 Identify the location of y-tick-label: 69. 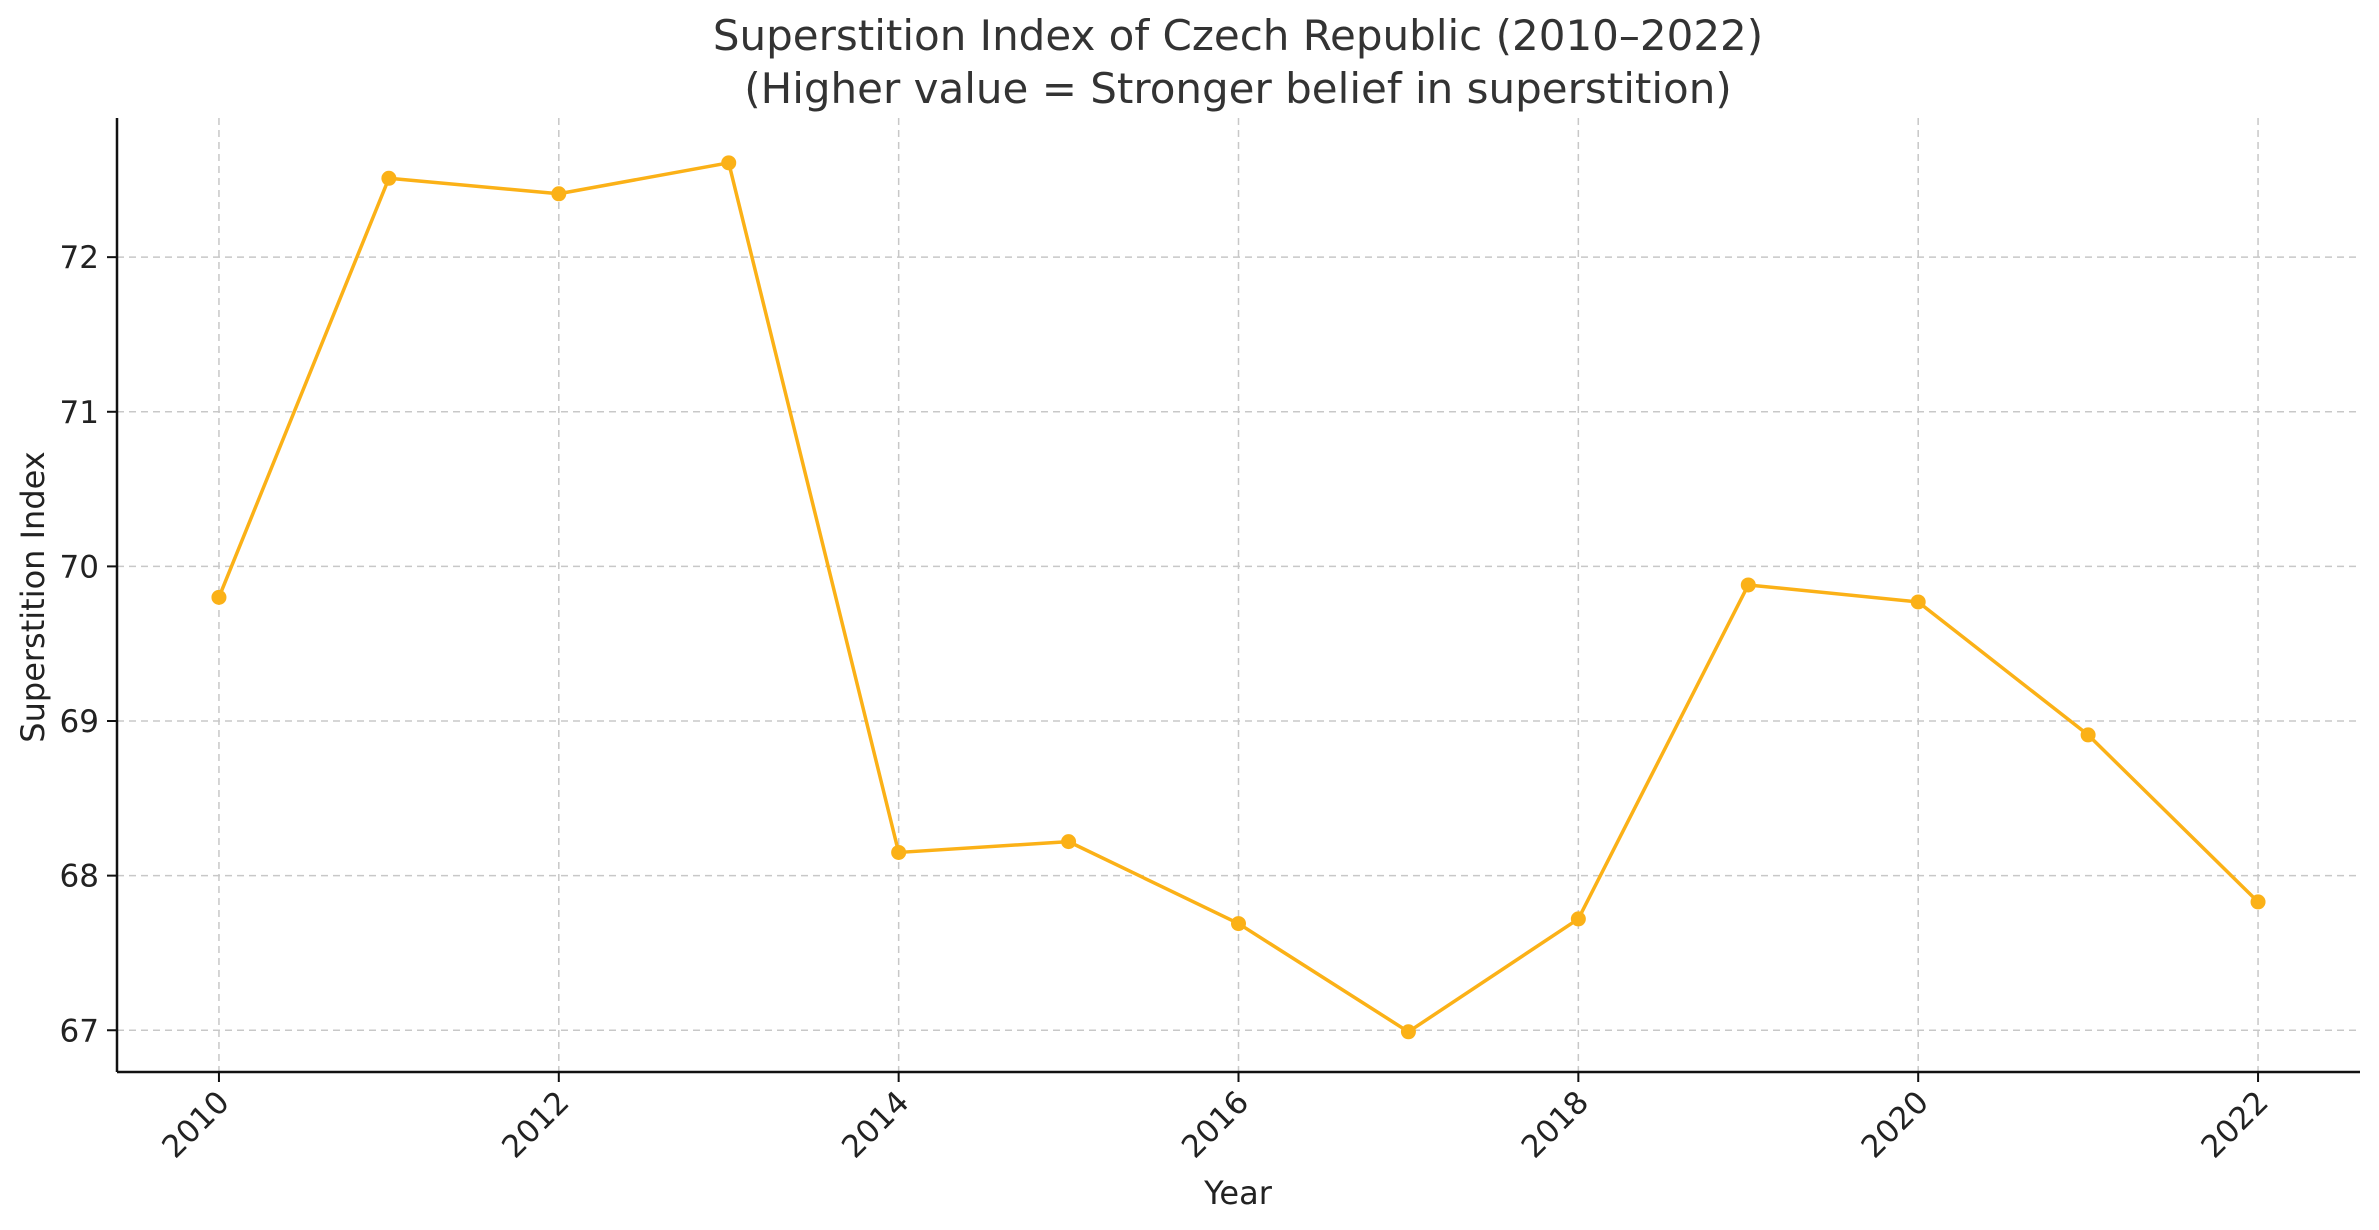
(79, 722).